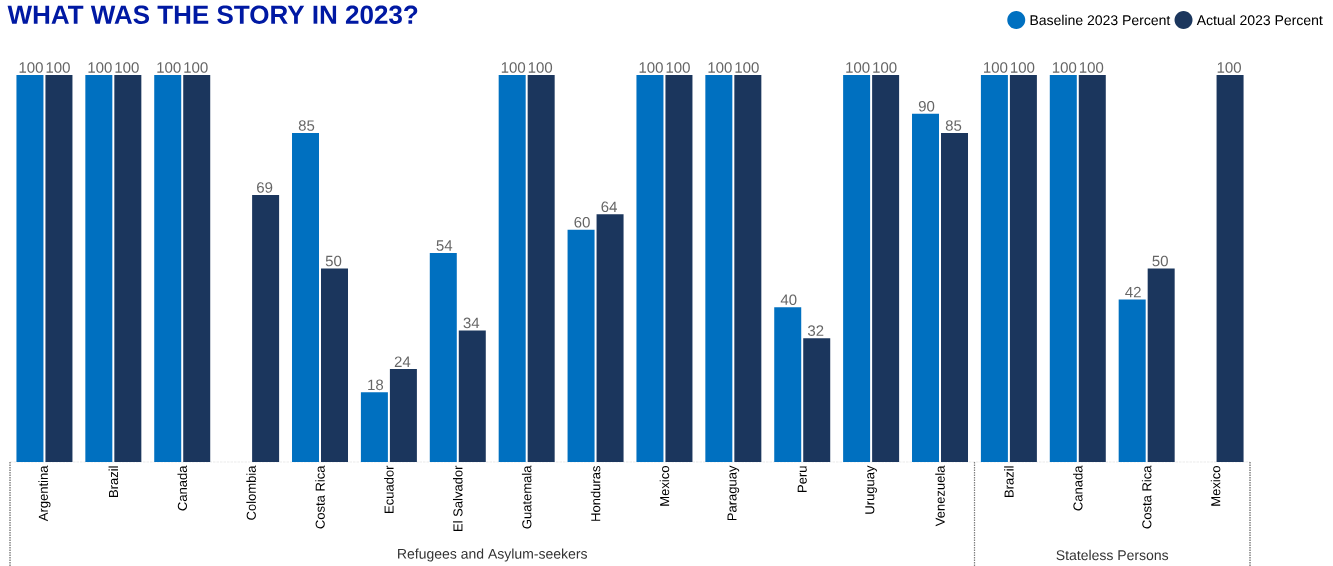 This screenshot has height=566, width=1333. Describe the element at coordinates (595, 493) in the screenshot. I see `x-tick-label: Honduras` at that location.